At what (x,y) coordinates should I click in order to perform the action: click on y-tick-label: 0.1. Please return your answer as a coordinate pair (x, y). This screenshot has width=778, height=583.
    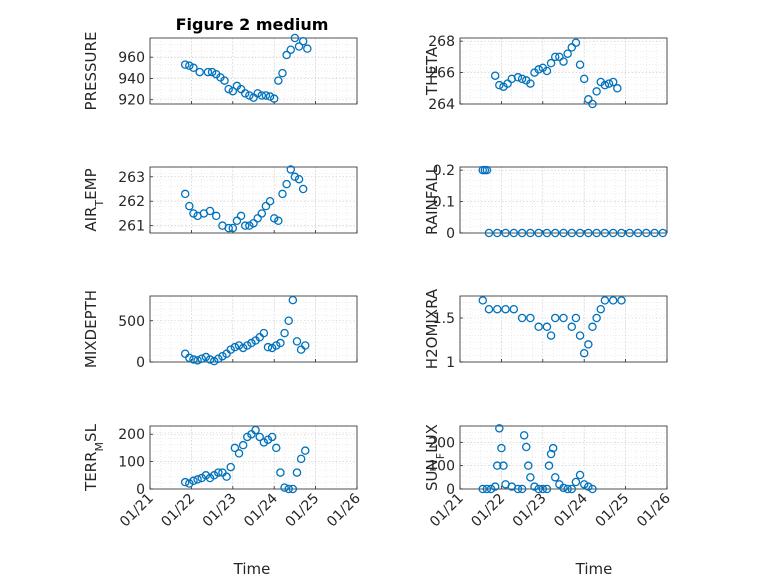
    Looking at the image, I should click on (444, 203).